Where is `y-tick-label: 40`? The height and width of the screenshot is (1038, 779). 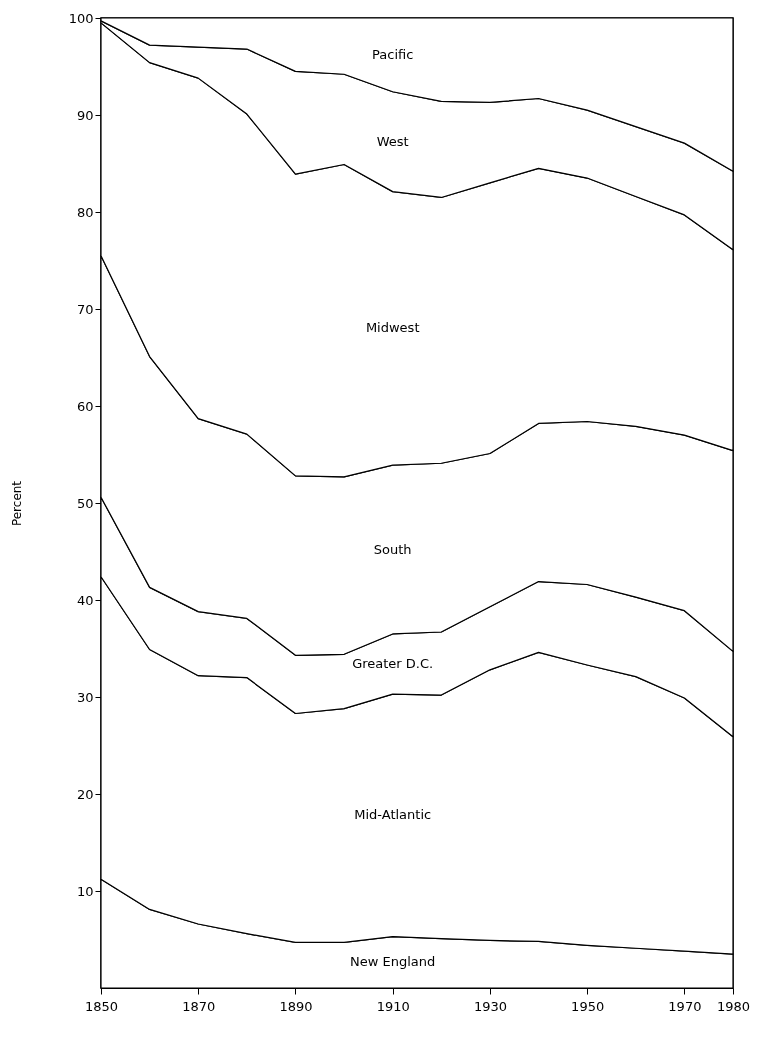
y-tick-label: 40 is located at coordinates (85, 600).